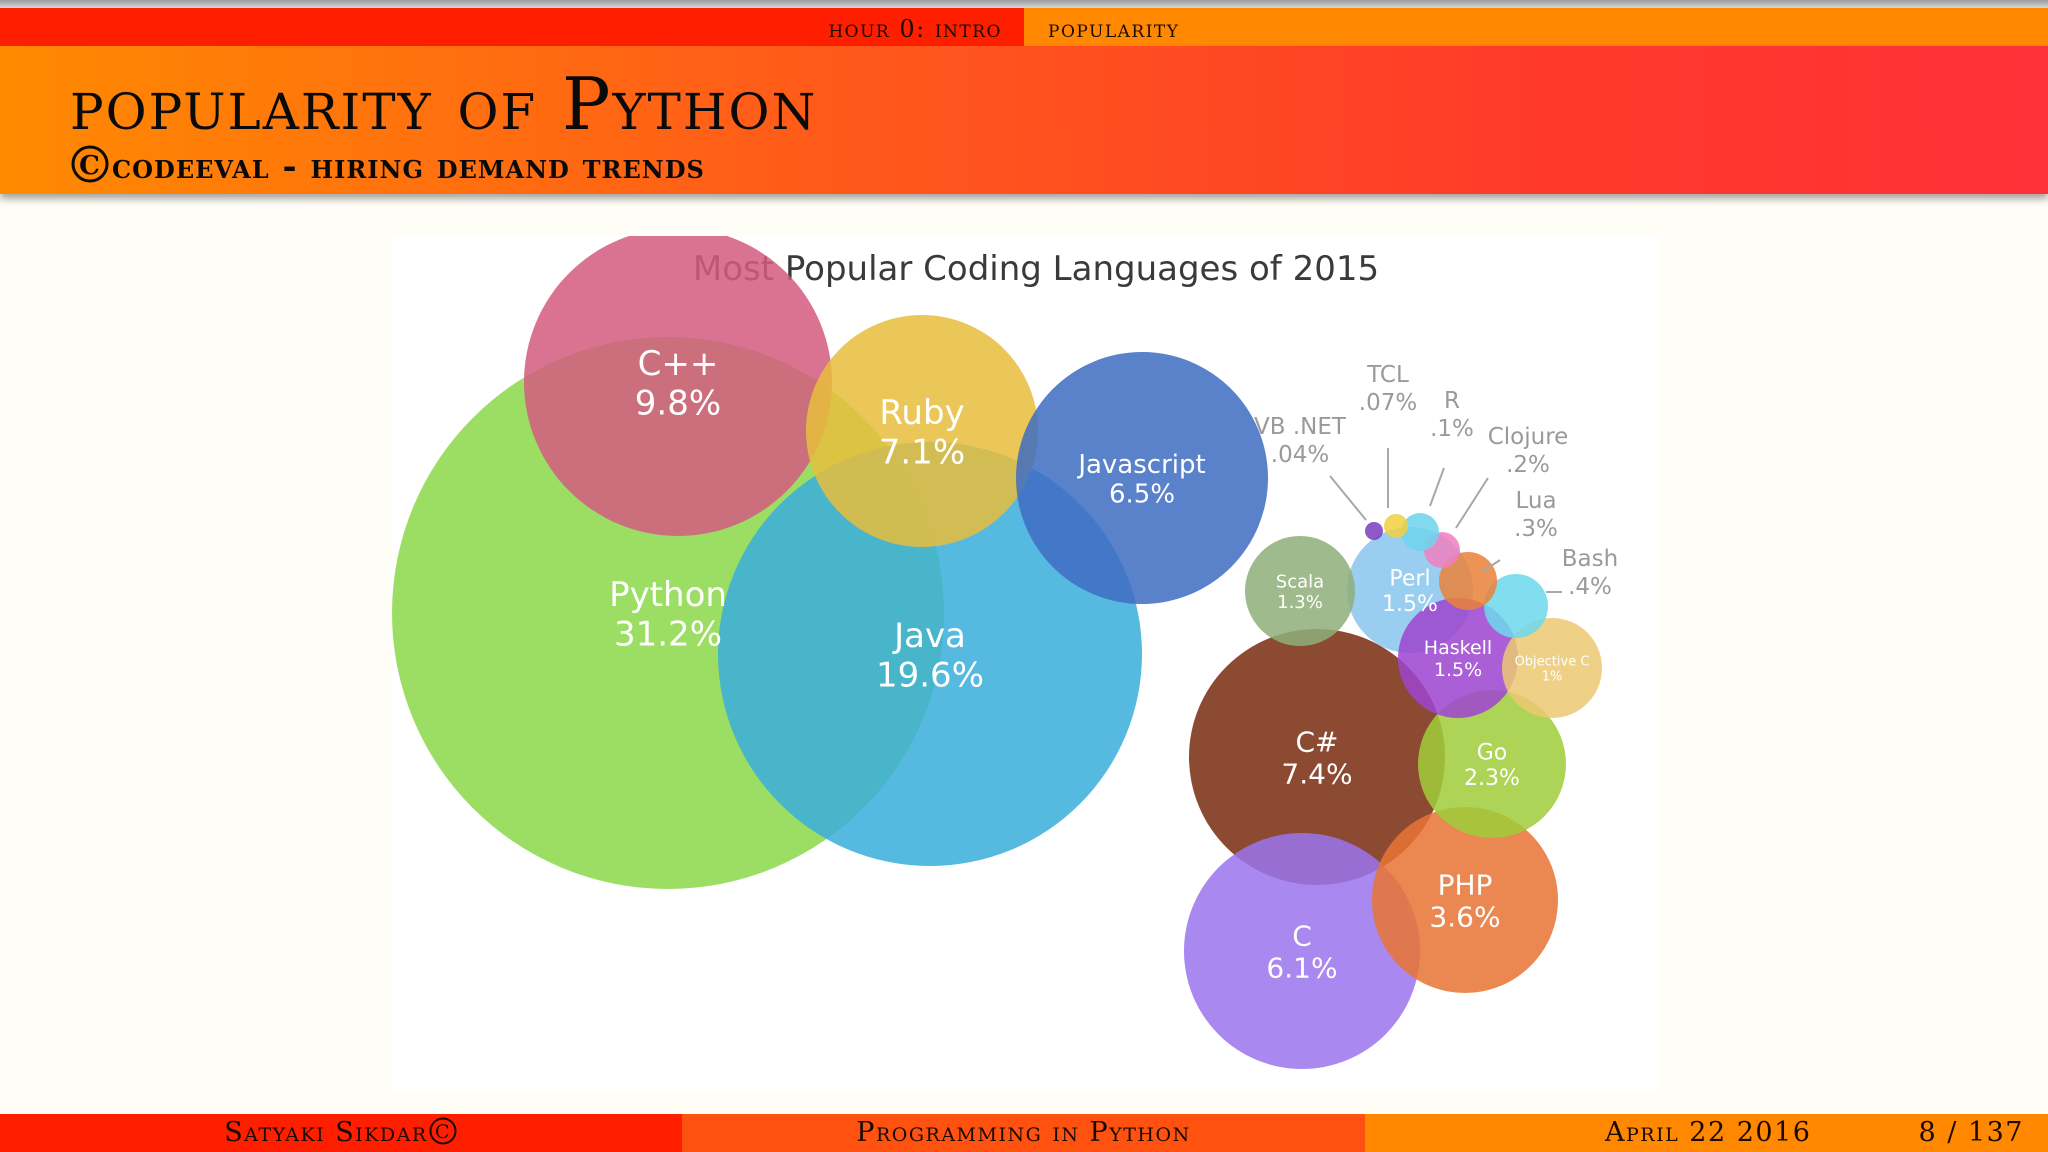  Describe the element at coordinates (1536, 27) in the screenshot. I see `nav-subsection-cell: popularity` at that location.